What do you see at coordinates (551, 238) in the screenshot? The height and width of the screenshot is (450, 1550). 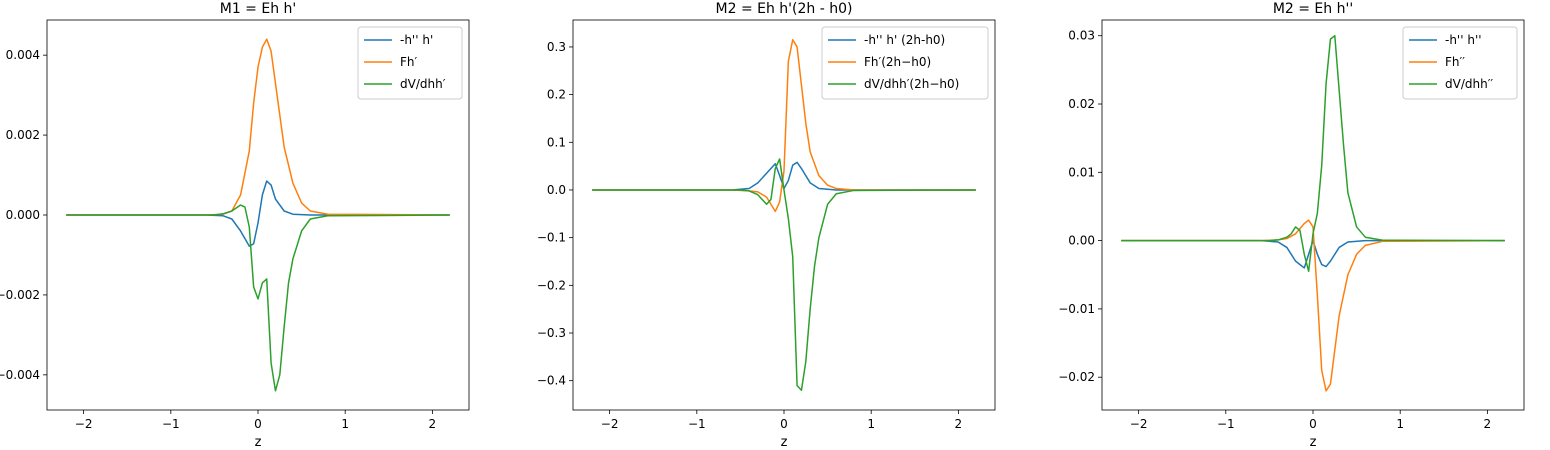 I see `y-tick-label: −0.1` at bounding box center [551, 238].